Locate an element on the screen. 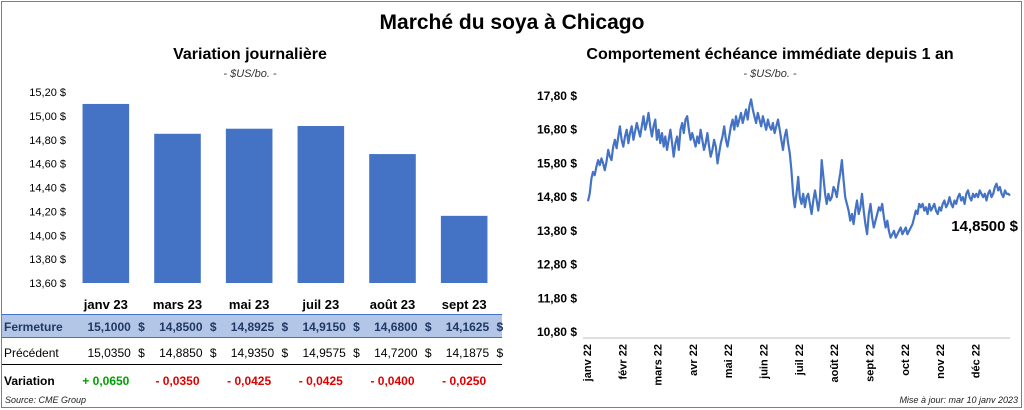 The image size is (1024, 410). bar-ytick-label: 14,20 $ is located at coordinates (47, 212).